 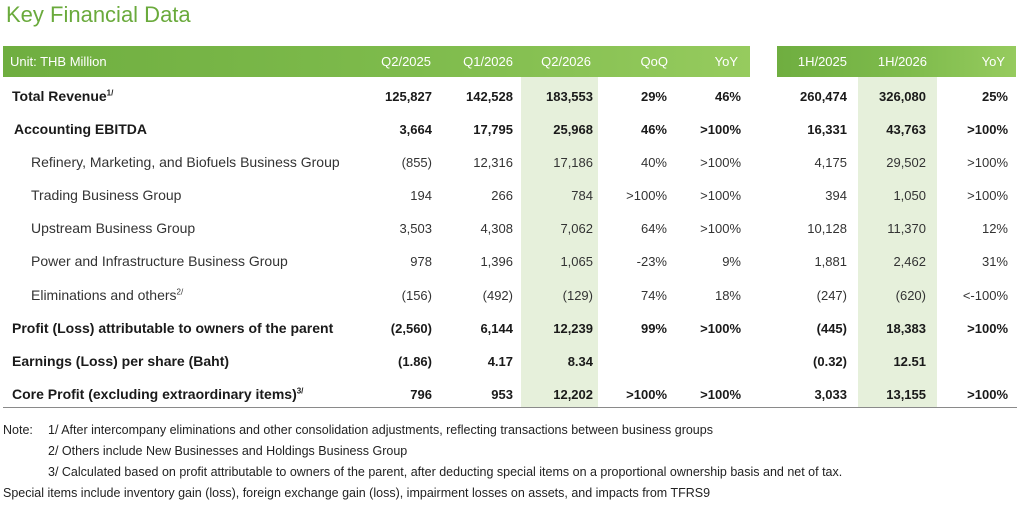 I want to click on header-col-q2-2025: Q2/2025, so click(x=406, y=61).